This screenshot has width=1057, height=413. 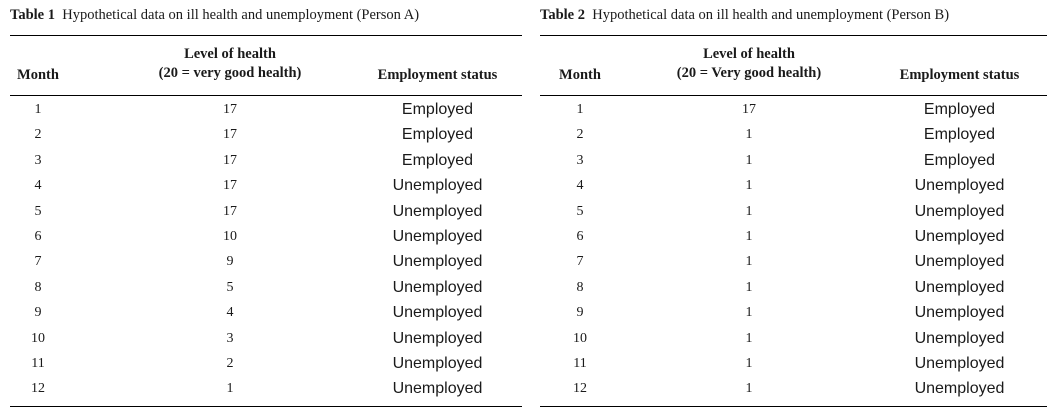 I want to click on cell-month: 6, so click(x=38, y=236).